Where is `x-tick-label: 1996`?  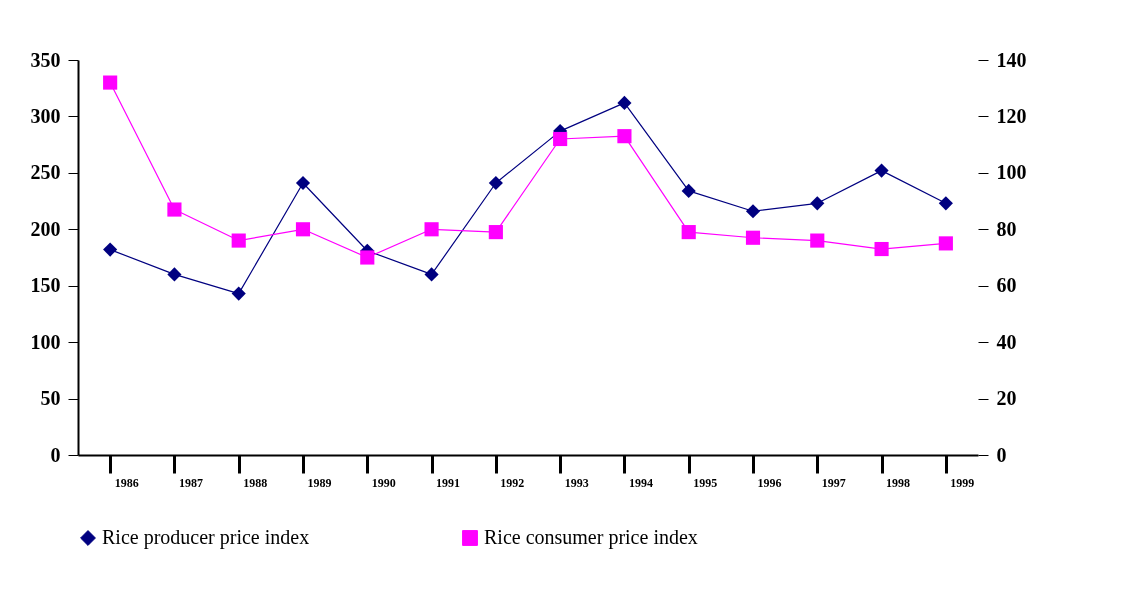
x-tick-label: 1996 is located at coordinates (769, 482).